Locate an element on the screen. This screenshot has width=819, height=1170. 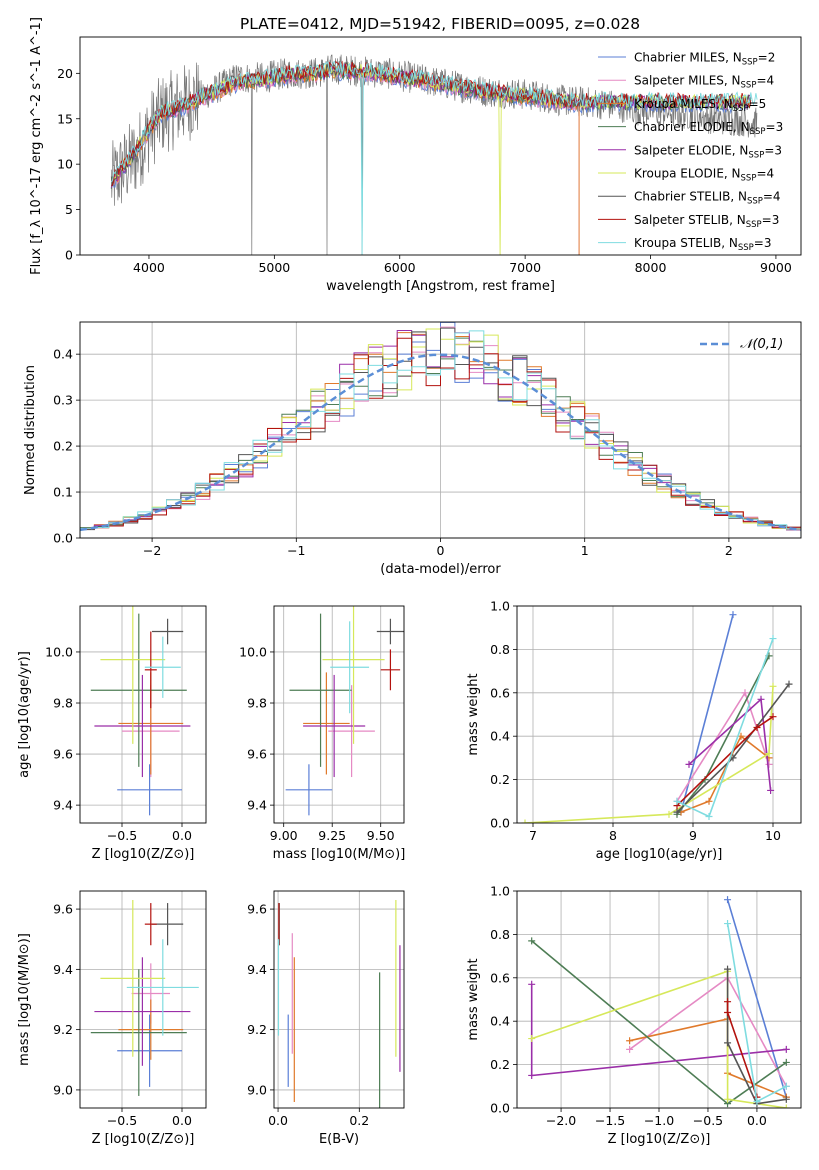
panel-mass-vs-ebv: 0.0 0.2 9.0 9.2 9.4 9.6 E(B-V) is located at coordinates (326, 1018).